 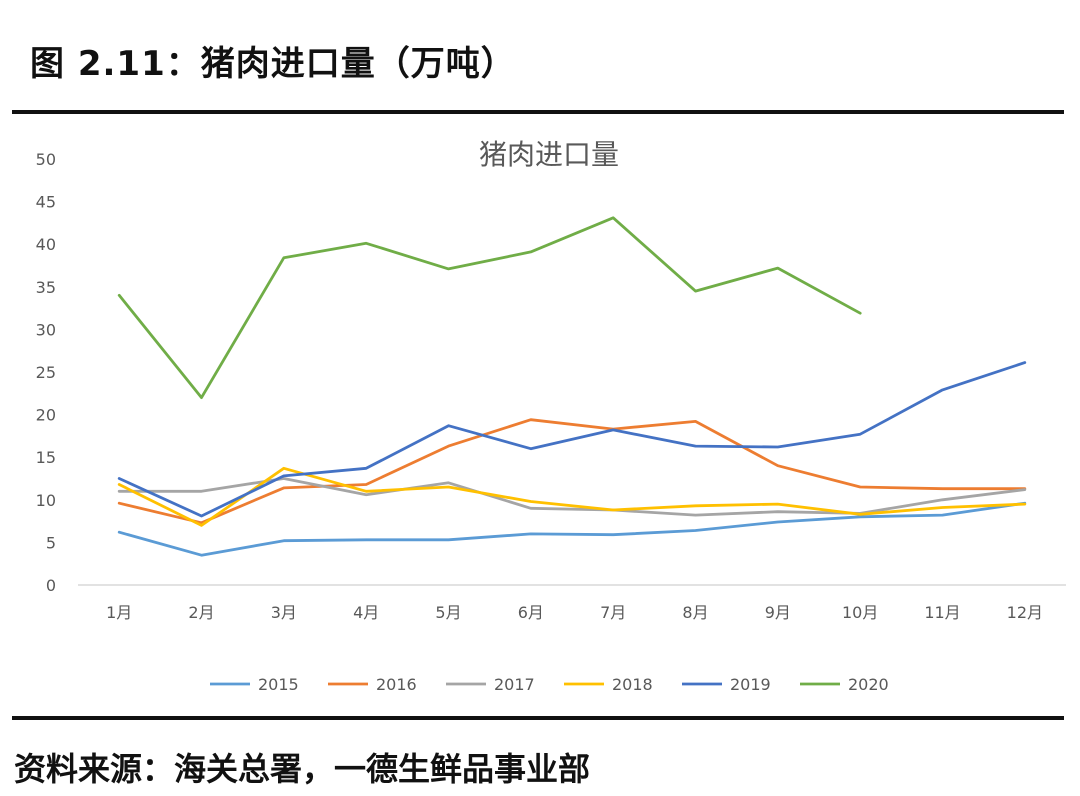 I want to click on series-line-2018, so click(x=572, y=496).